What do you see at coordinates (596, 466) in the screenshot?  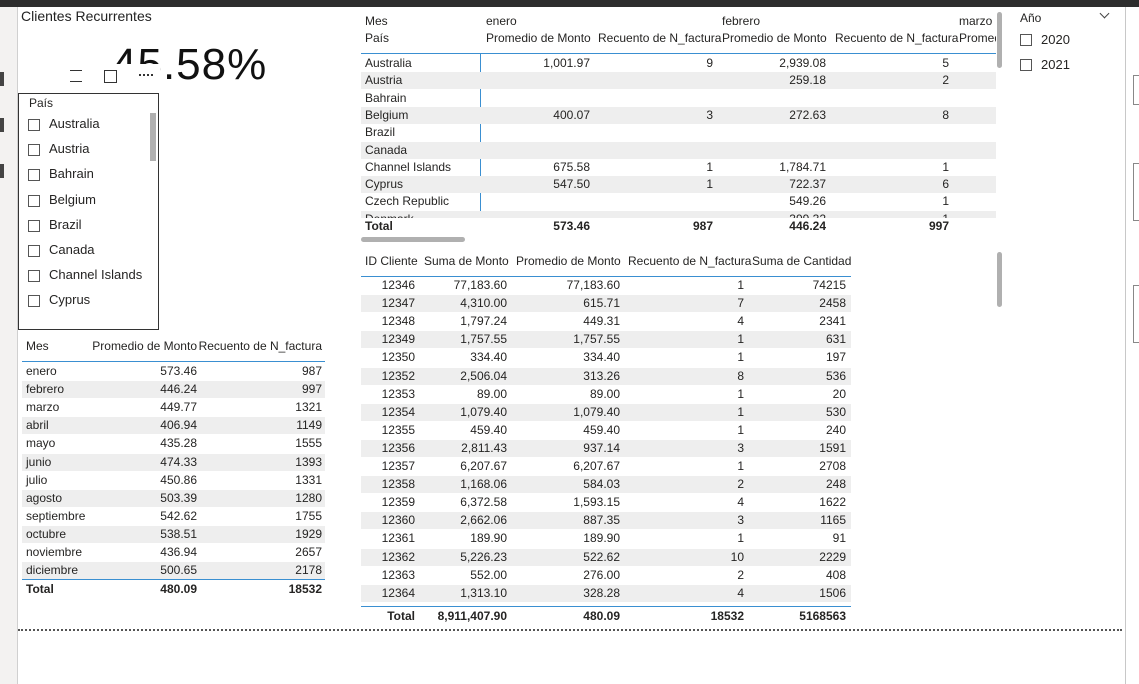 I see `cell: 6,207.67` at bounding box center [596, 466].